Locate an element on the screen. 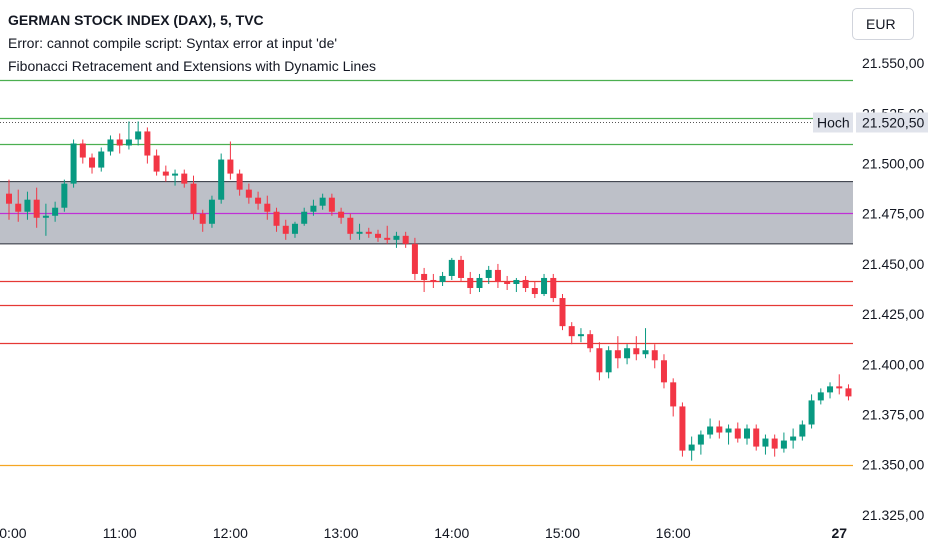 The height and width of the screenshot is (550, 932). high-marker: Hoch 21.520,50 is located at coordinates (870, 122).